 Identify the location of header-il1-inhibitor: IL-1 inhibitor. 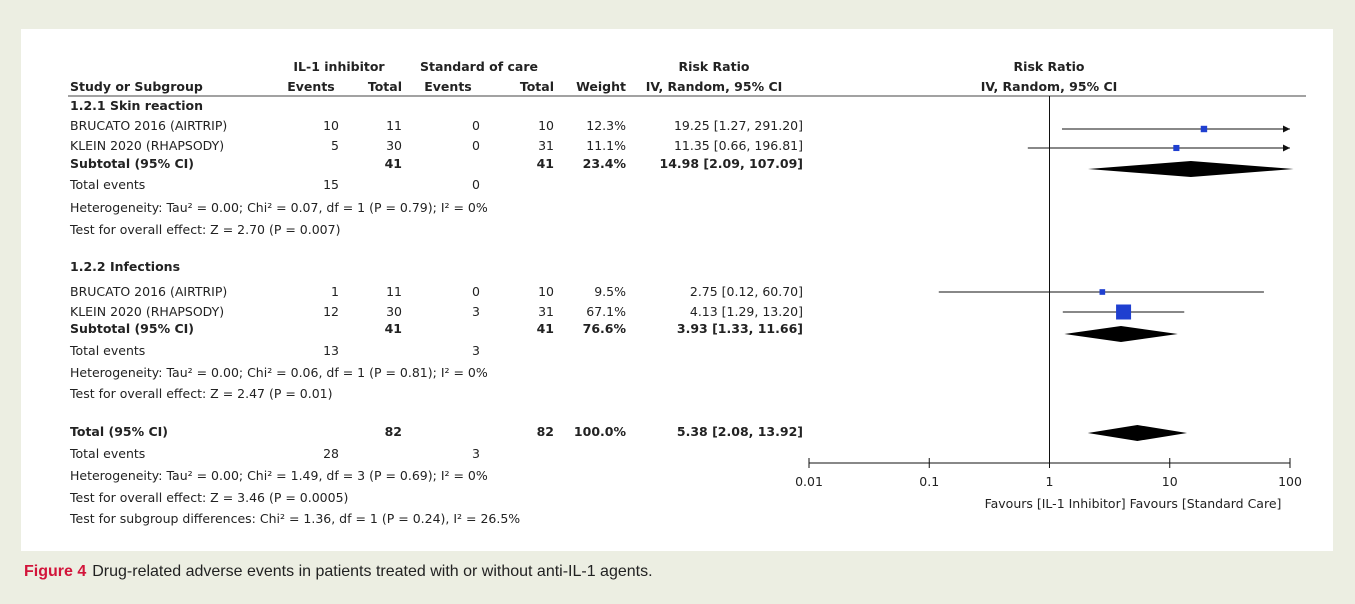
(339, 66).